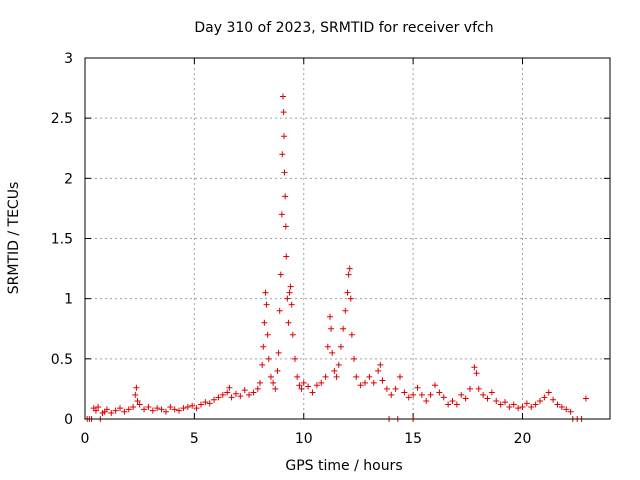  What do you see at coordinates (304, 439) in the screenshot?
I see `x-tick-label: 10` at bounding box center [304, 439].